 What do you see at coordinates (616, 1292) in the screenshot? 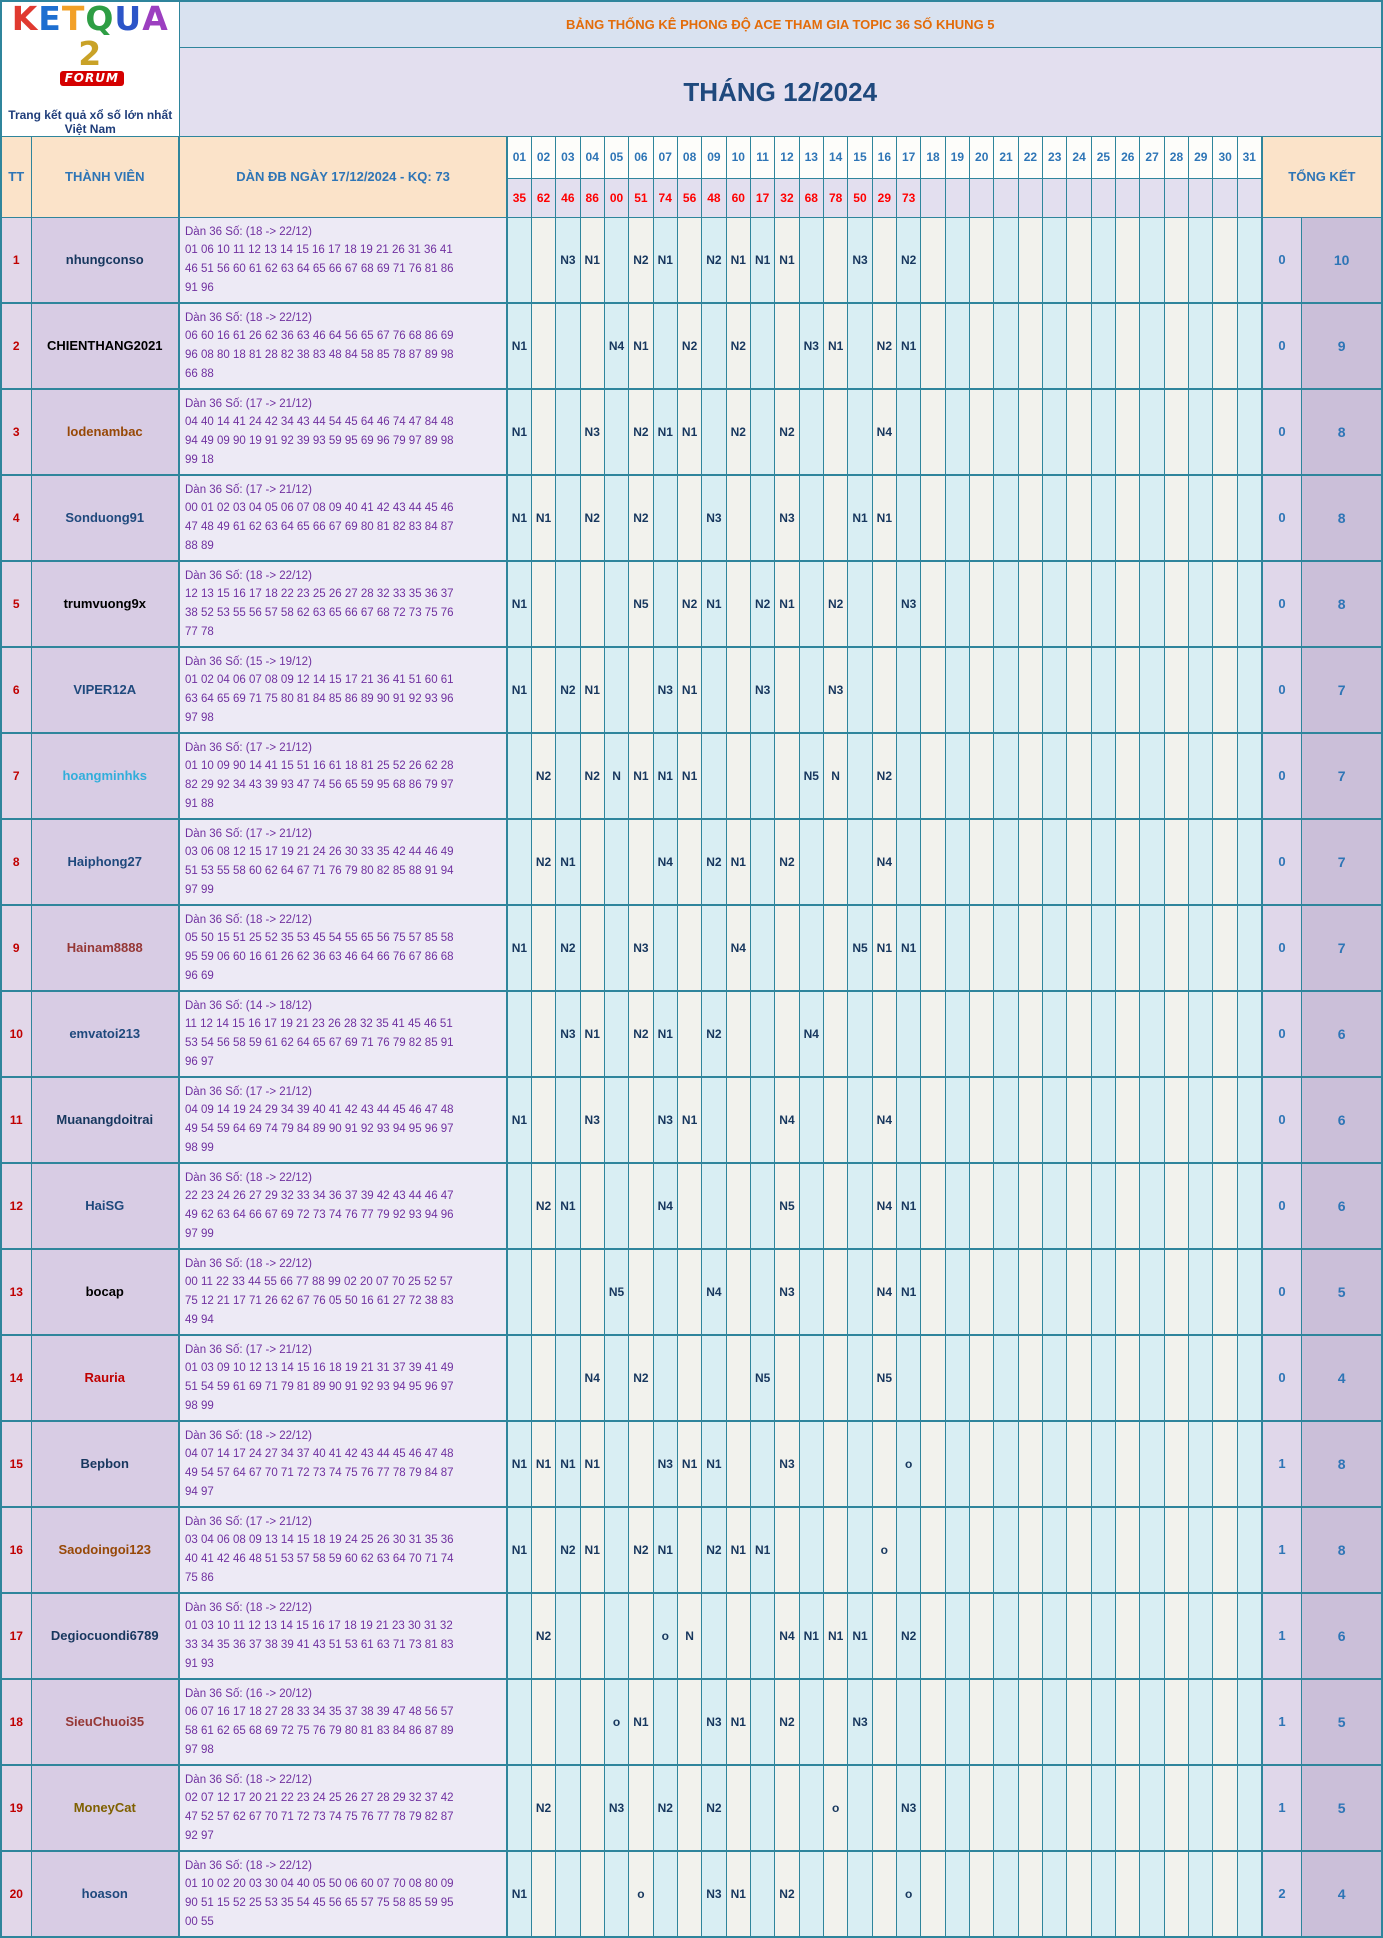
I see `mark-cell-day-05: N5` at bounding box center [616, 1292].